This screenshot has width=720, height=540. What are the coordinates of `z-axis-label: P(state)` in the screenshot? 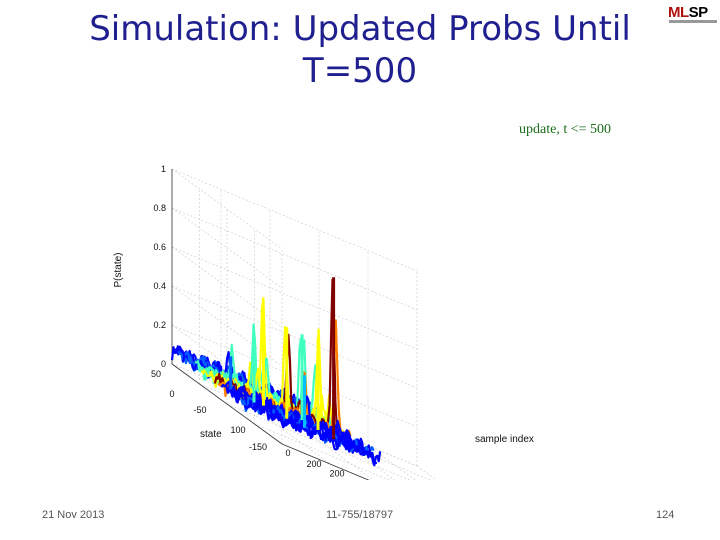 It's located at (118, 269).